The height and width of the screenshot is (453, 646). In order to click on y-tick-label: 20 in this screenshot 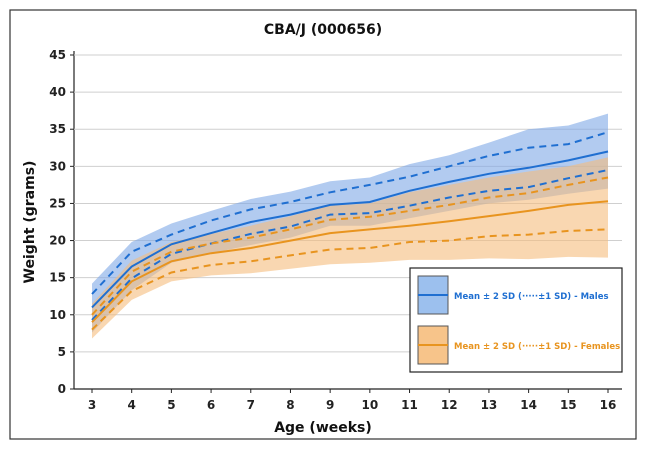, I will do `click(57, 241)`.